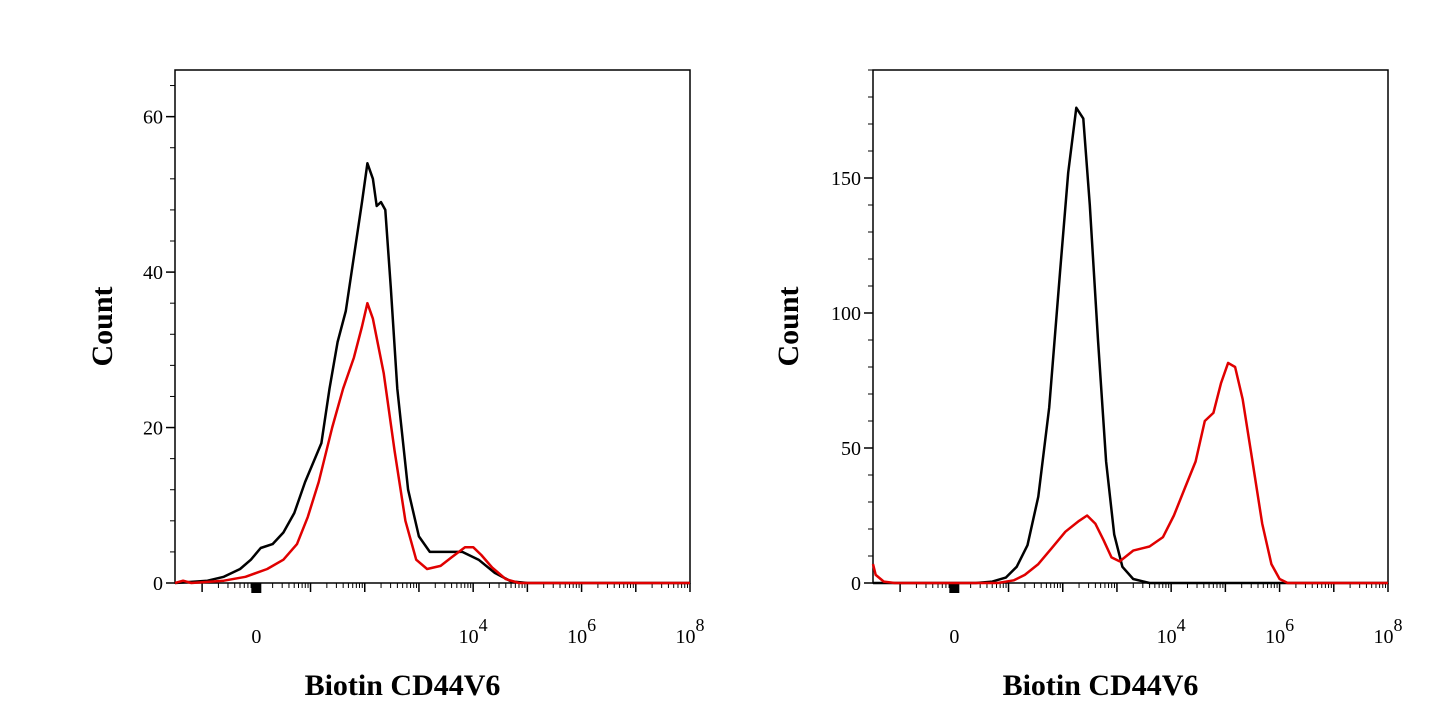  I want to click on y-tick-label: 40, so click(153, 273).